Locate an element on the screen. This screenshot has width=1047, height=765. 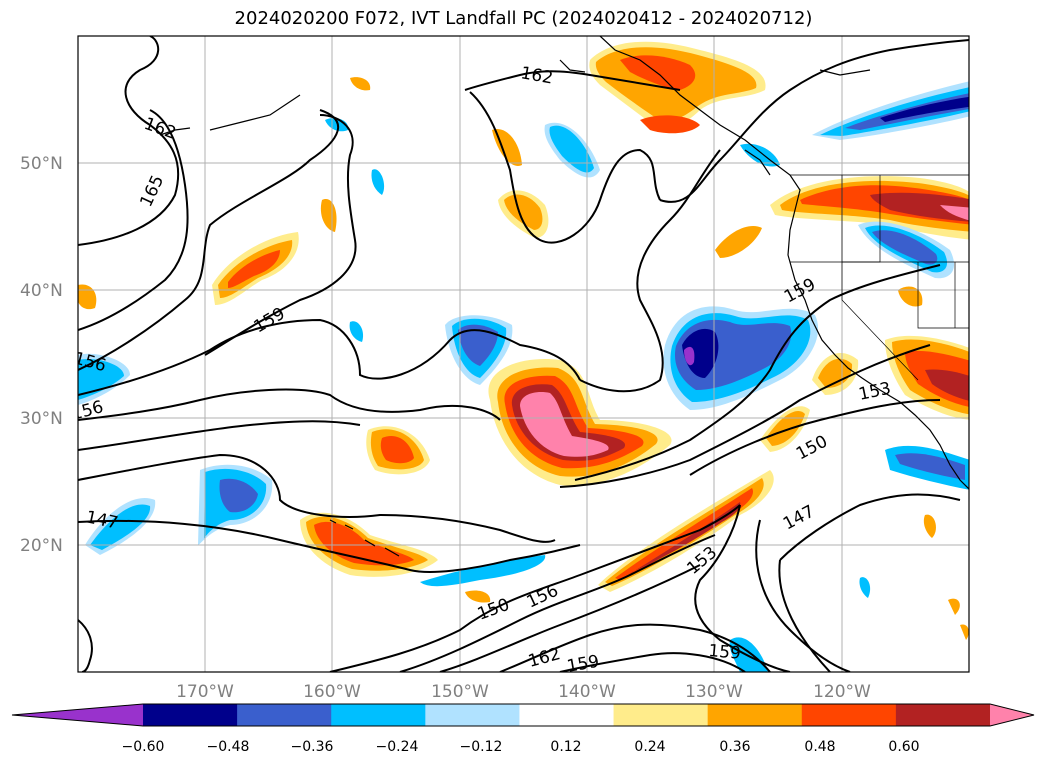
lat-label: 50°N is located at coordinates (41, 164).